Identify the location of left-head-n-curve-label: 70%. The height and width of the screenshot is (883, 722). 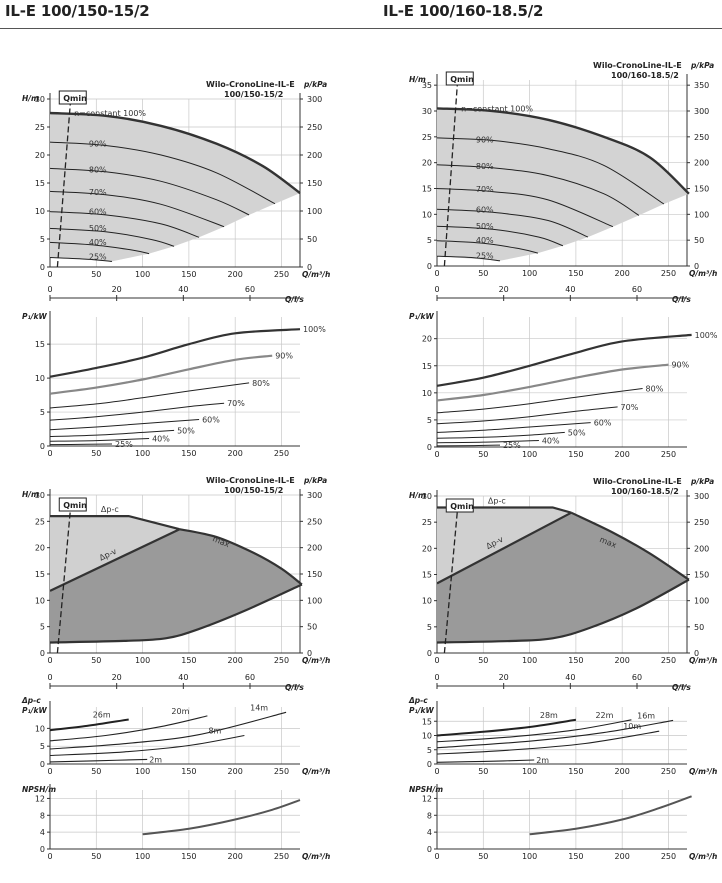
(98, 192).